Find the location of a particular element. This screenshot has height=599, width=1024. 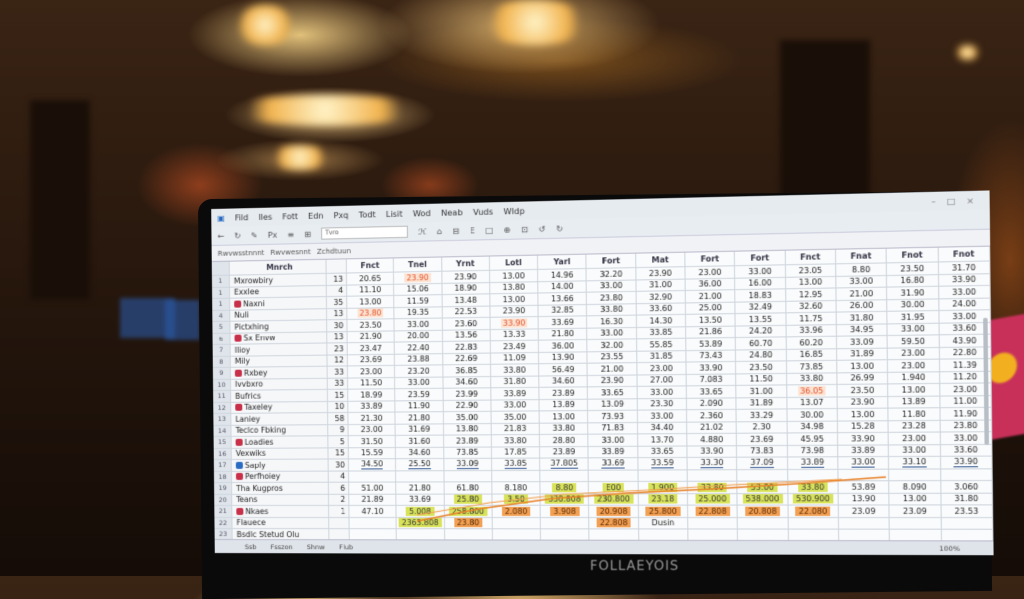

sheet-tab: Shnw is located at coordinates (315, 546).